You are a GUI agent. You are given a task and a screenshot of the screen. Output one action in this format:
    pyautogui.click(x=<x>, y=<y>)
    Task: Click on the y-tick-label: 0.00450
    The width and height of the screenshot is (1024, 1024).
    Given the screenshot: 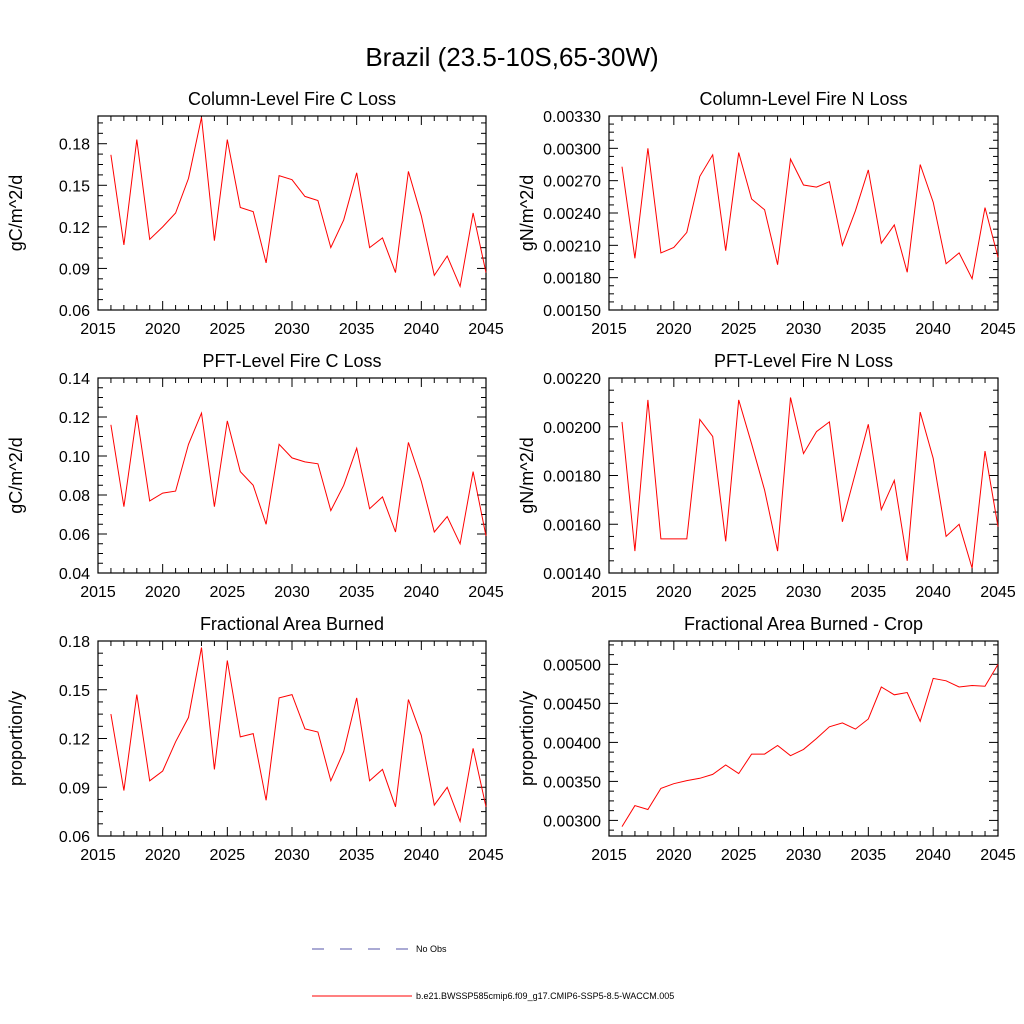 What is the action you would take?
    pyautogui.click(x=572, y=704)
    